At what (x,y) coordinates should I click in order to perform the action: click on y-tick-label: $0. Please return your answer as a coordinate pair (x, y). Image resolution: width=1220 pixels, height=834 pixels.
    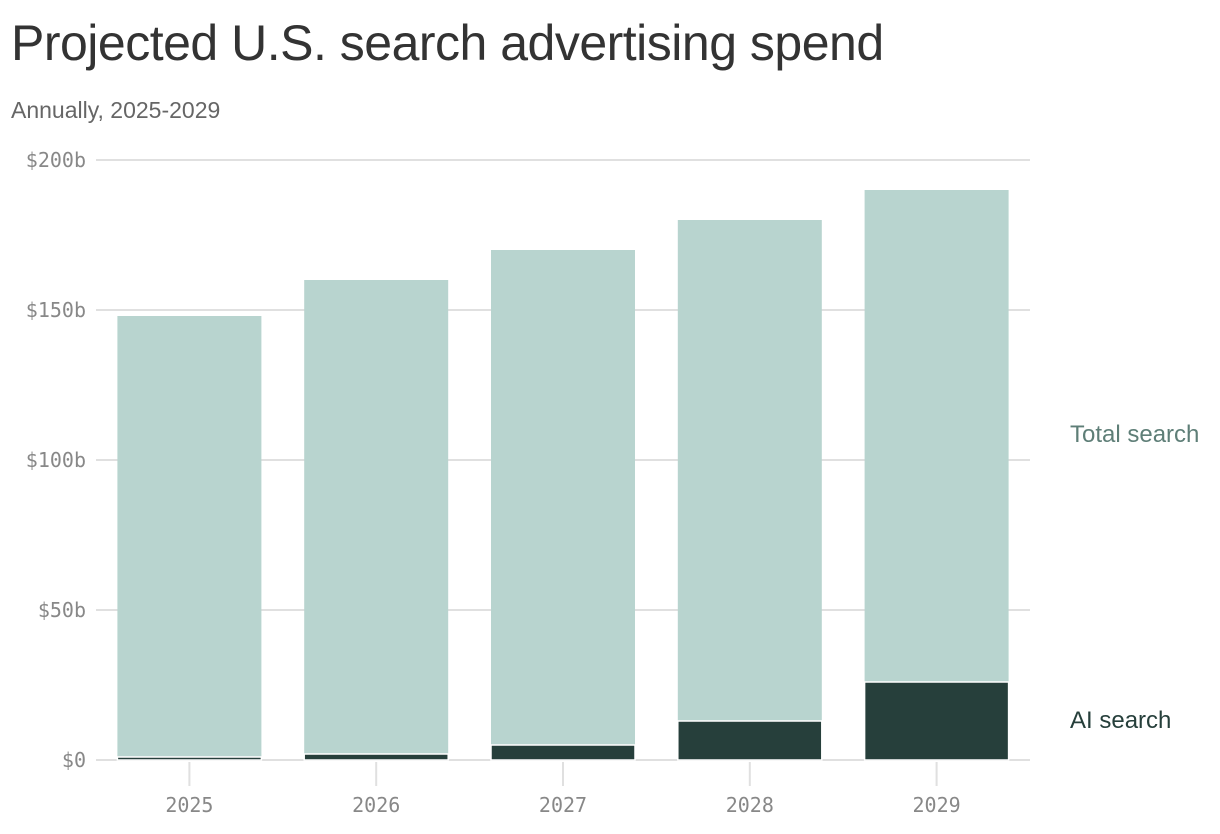
    Looking at the image, I should click on (74, 760).